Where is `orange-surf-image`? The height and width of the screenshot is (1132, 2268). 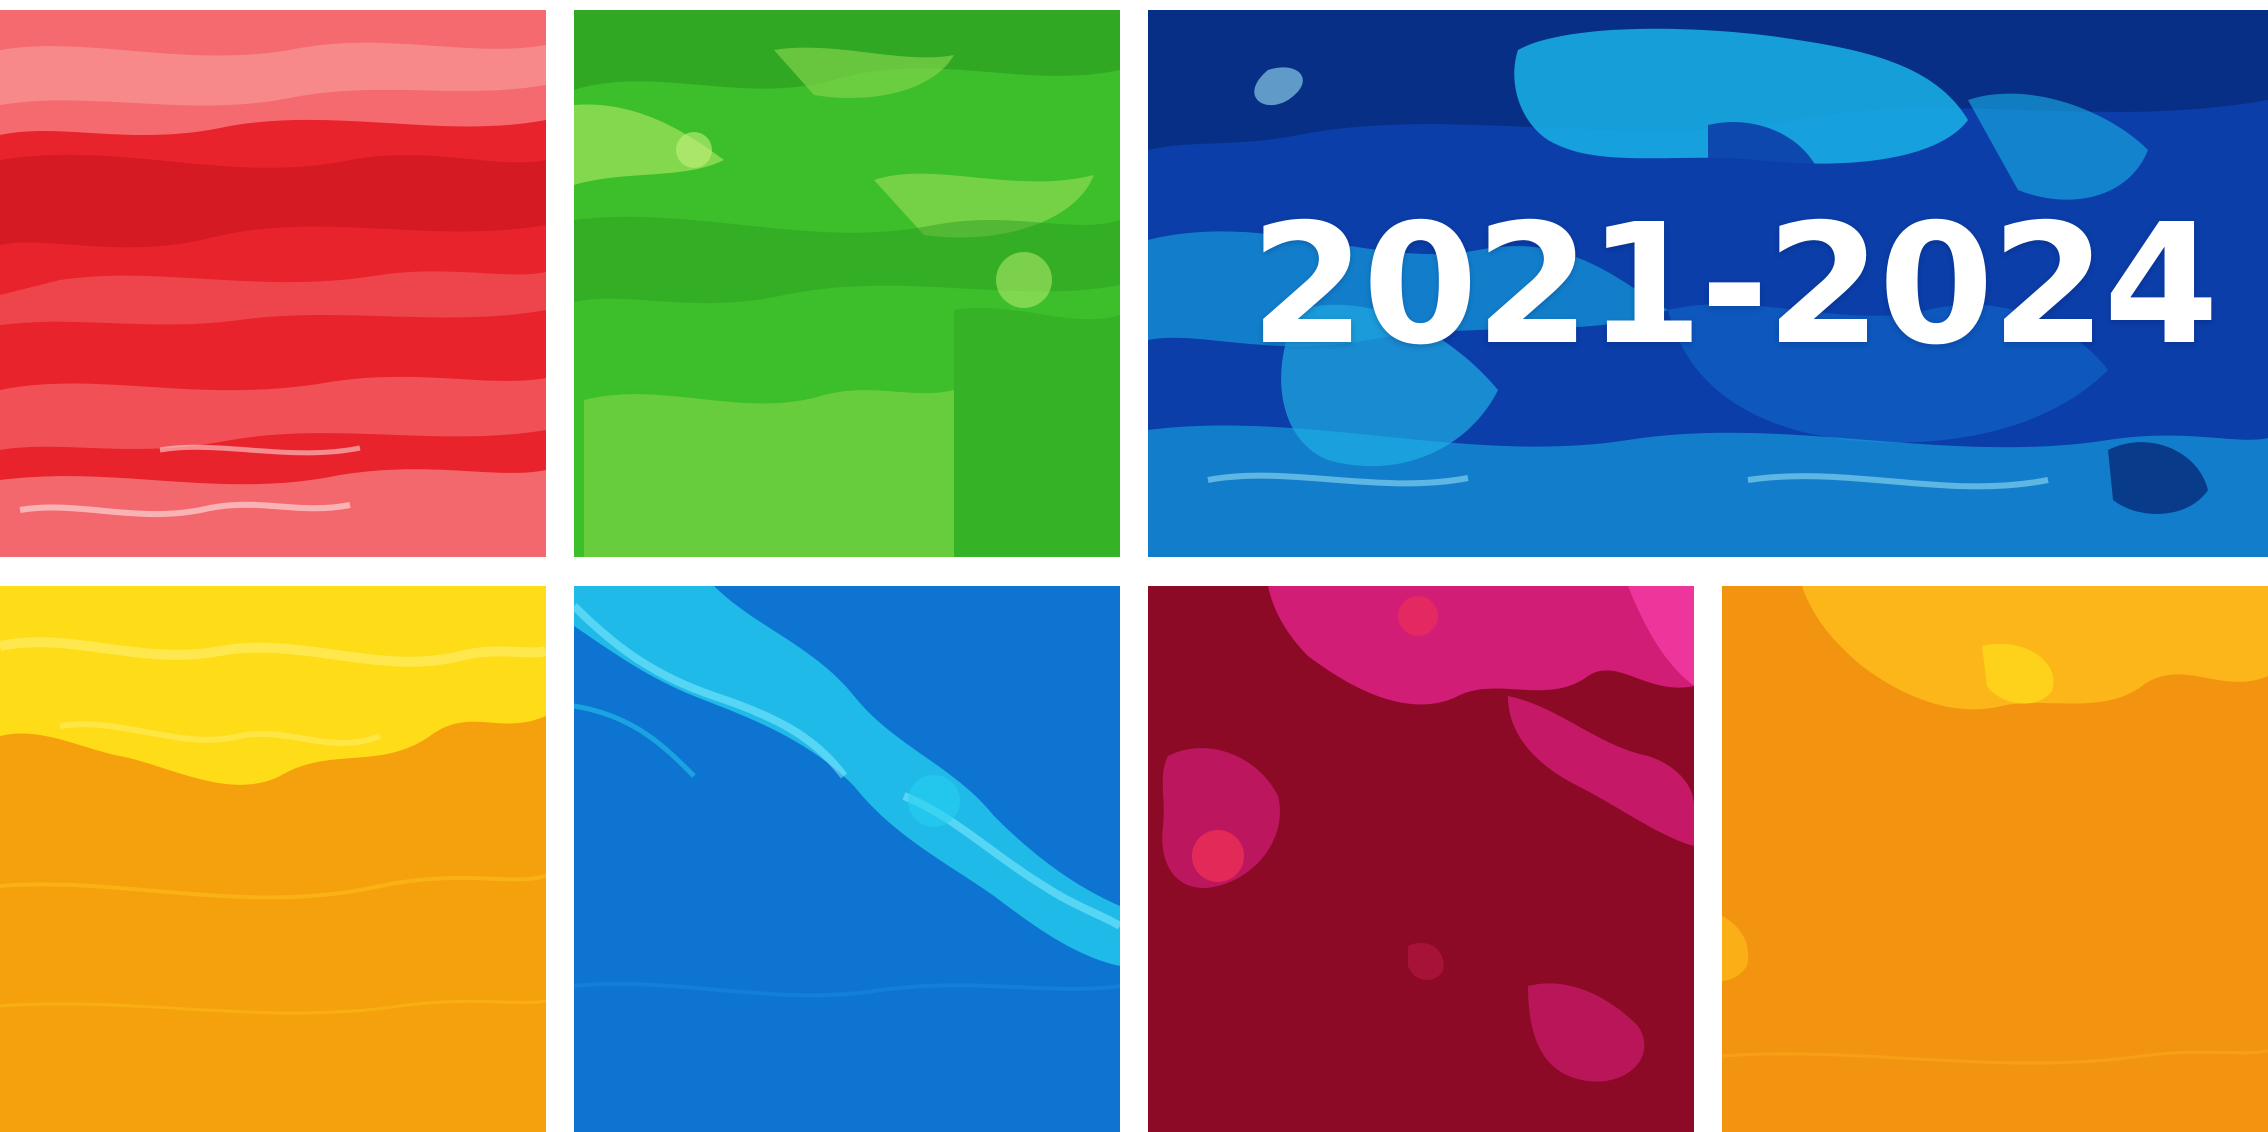 orange-surf-image is located at coordinates (1995, 859).